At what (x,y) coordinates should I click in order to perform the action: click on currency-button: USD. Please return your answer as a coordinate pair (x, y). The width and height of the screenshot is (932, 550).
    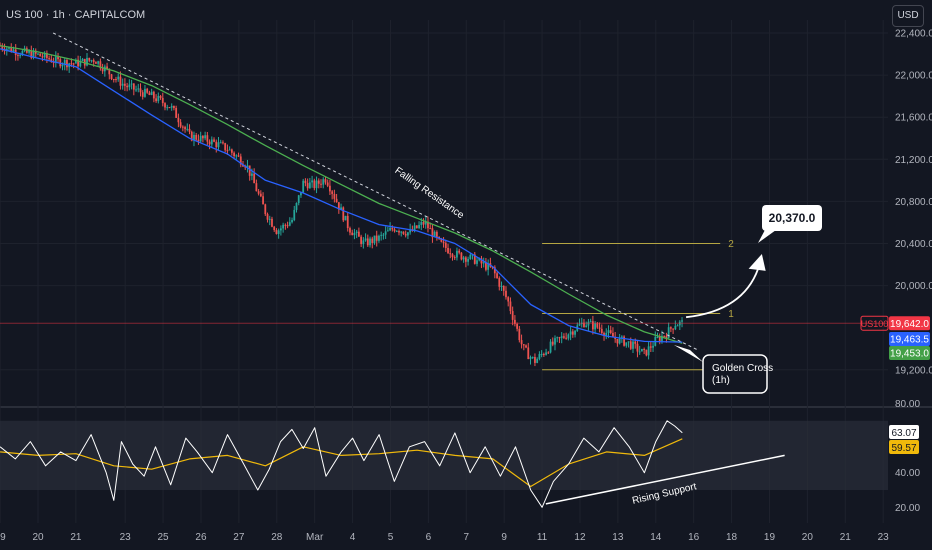
    Looking at the image, I should click on (908, 16).